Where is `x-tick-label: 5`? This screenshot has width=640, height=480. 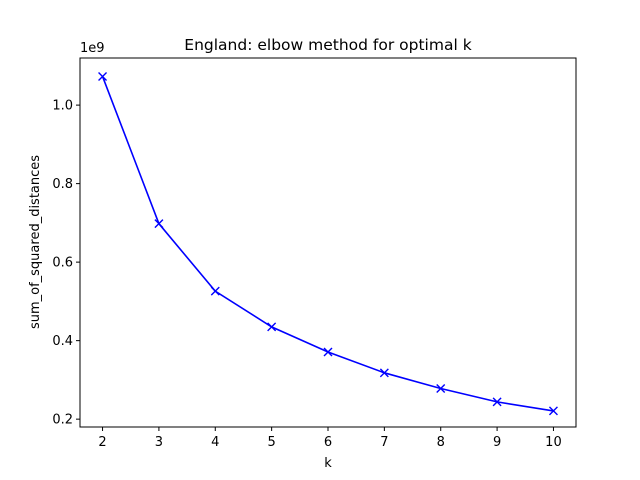
x-tick-label: 5 is located at coordinates (271, 442).